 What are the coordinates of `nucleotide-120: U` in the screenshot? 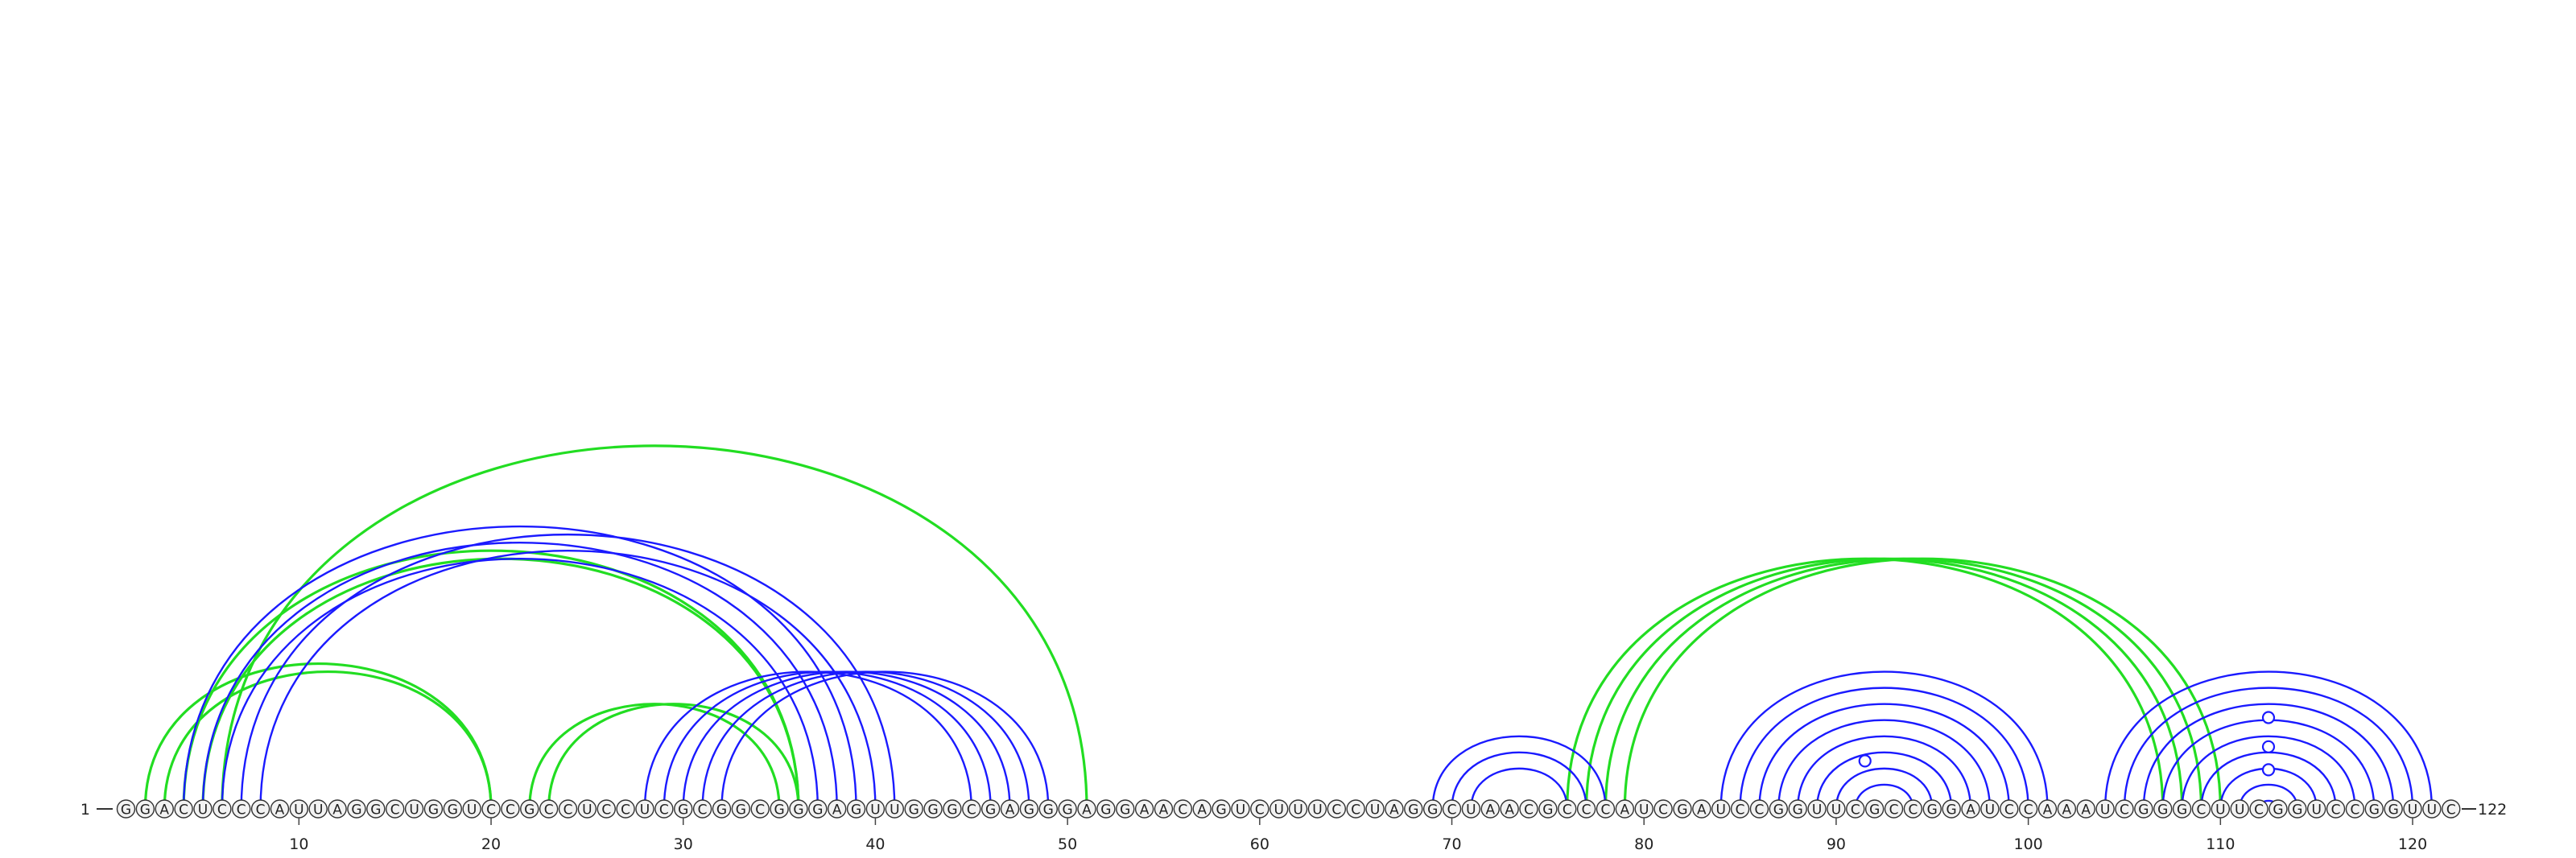 It's located at (2412, 809).